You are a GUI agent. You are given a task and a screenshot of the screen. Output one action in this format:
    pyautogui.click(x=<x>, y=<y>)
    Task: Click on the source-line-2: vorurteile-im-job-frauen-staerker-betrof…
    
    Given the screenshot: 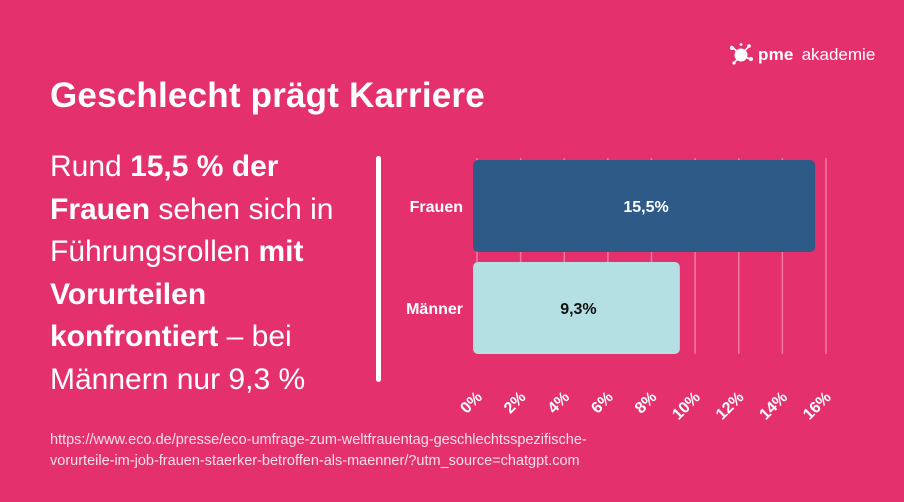 What is the action you would take?
    pyautogui.click(x=315, y=461)
    